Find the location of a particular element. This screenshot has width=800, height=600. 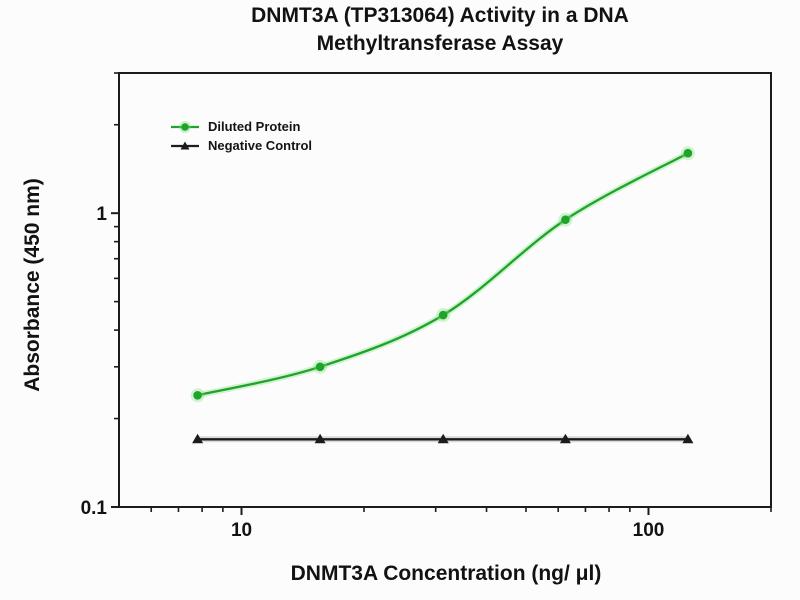

legend-item-negative-control: Negative Control is located at coordinates (241, 145).